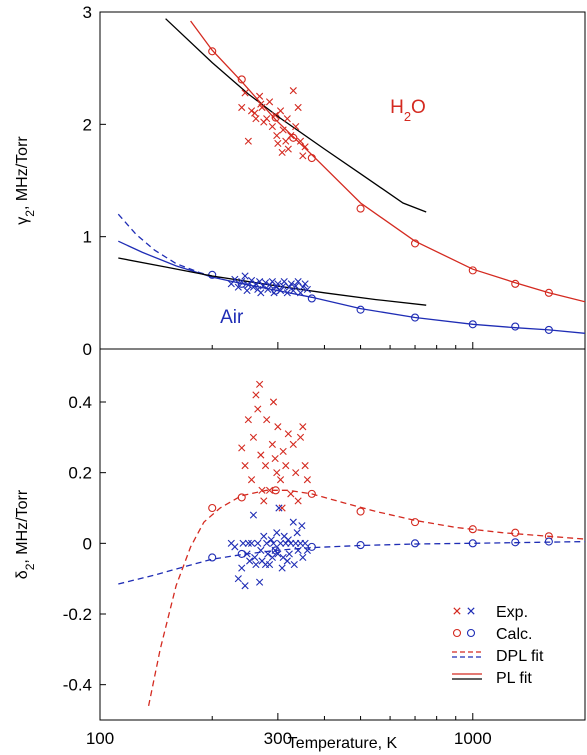 The height and width of the screenshot is (755, 587). What do you see at coordinates (232, 317) in the screenshot?
I see `annotation-air: Air` at bounding box center [232, 317].